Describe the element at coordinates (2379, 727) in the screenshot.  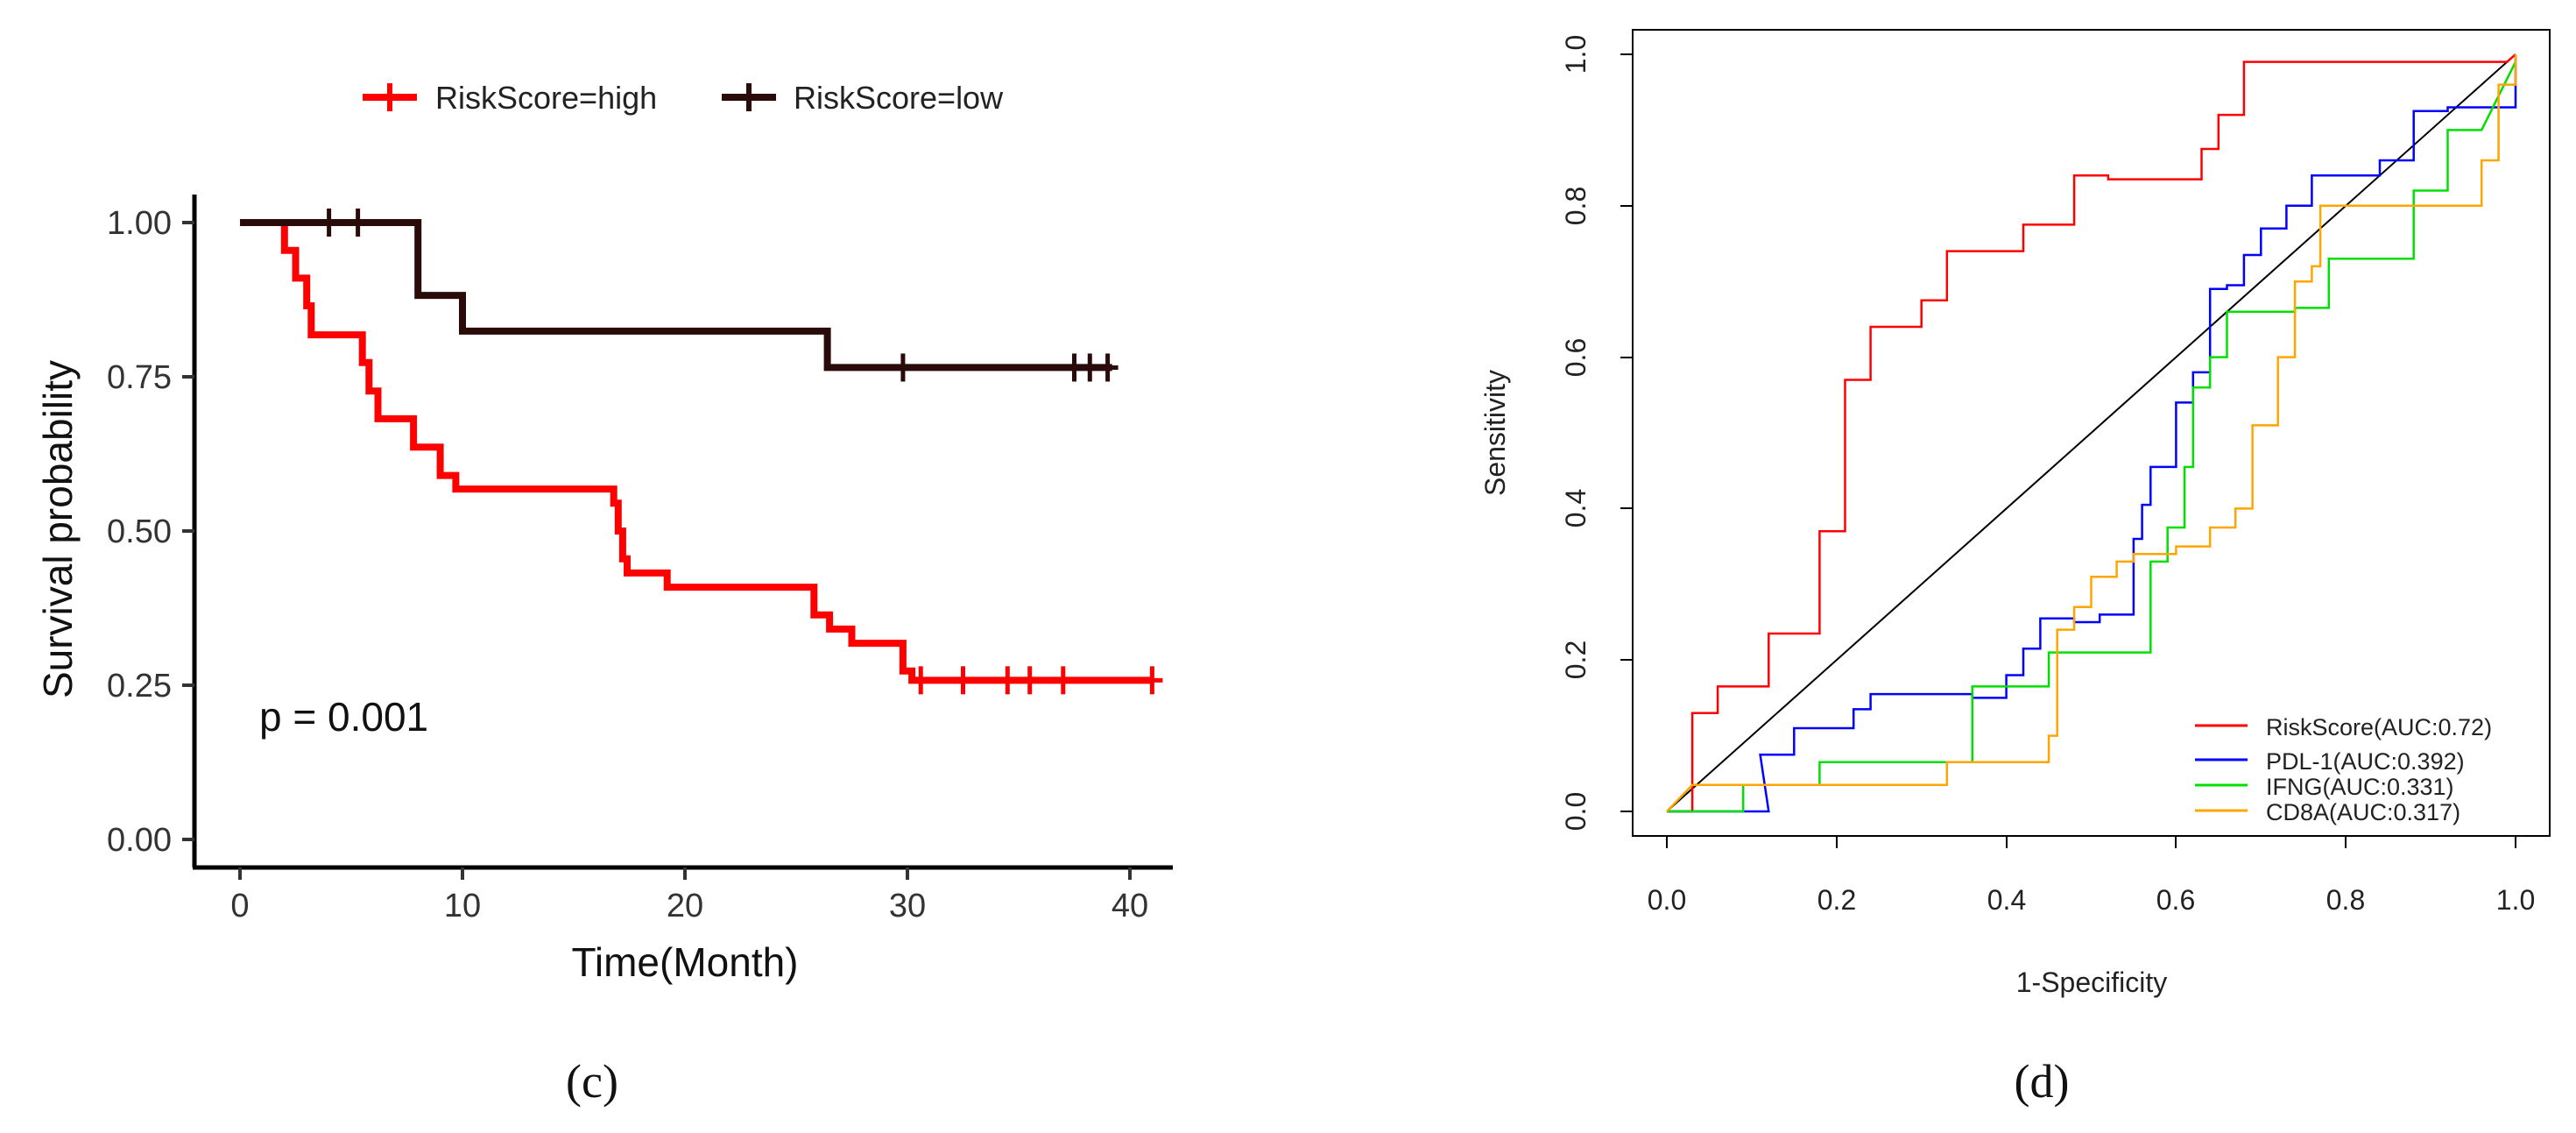
I see `legend-label-riskscore: RiskScore(AUC:0.72)` at that location.